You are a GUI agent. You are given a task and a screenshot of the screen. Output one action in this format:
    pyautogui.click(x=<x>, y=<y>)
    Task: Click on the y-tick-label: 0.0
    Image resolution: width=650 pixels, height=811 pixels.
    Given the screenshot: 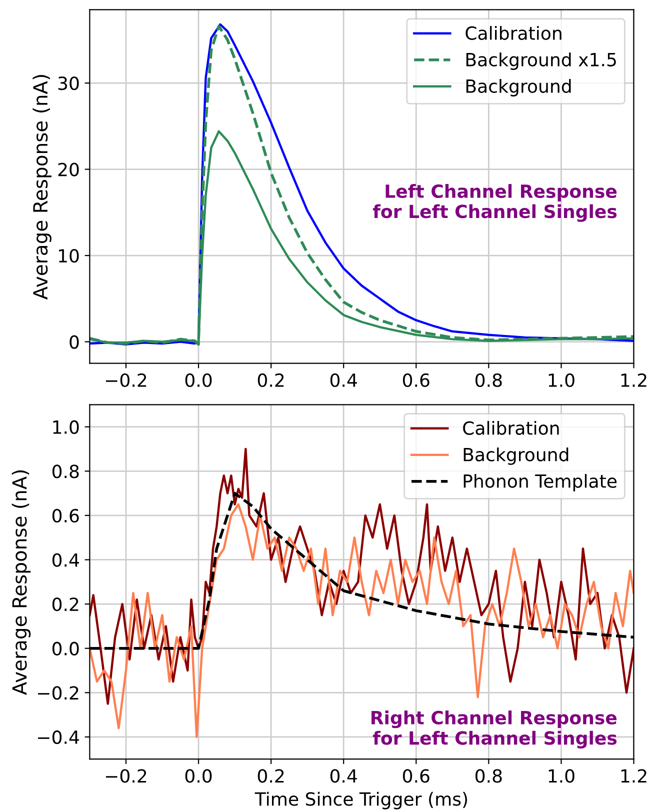 What is the action you would take?
    pyautogui.click(x=65, y=649)
    